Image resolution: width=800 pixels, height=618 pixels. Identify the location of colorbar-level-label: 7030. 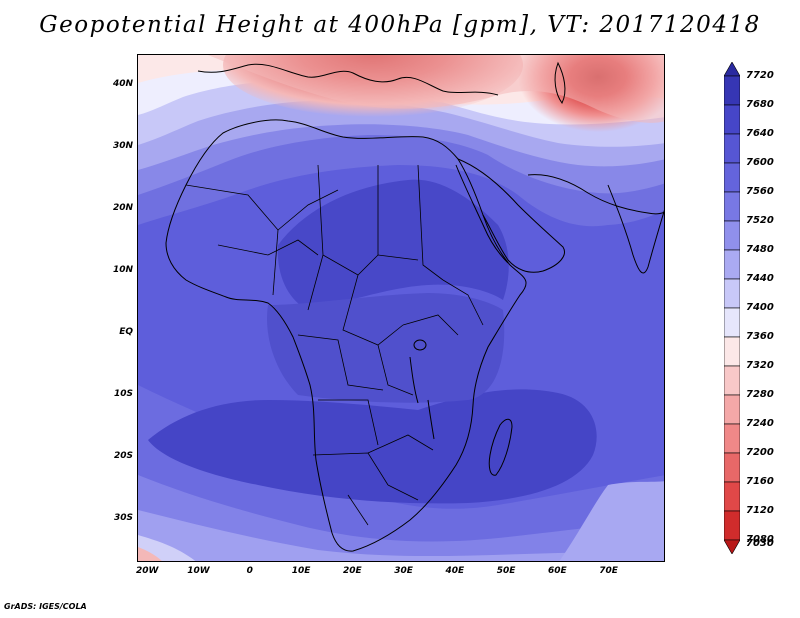
(760, 543).